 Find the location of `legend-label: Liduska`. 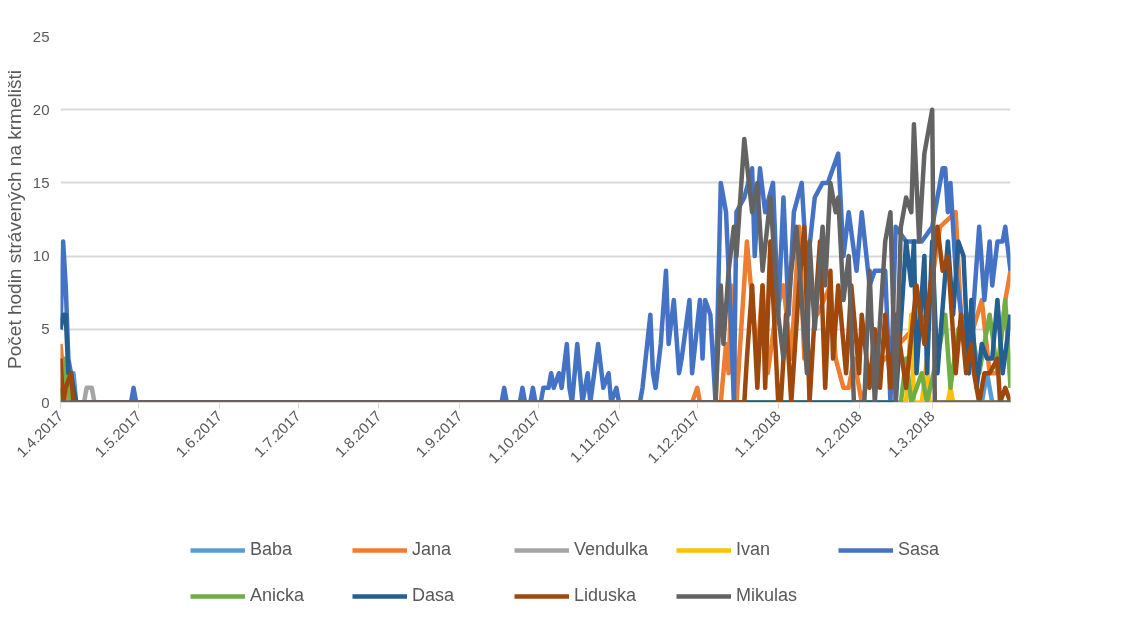

legend-label: Liduska is located at coordinates (606, 595).